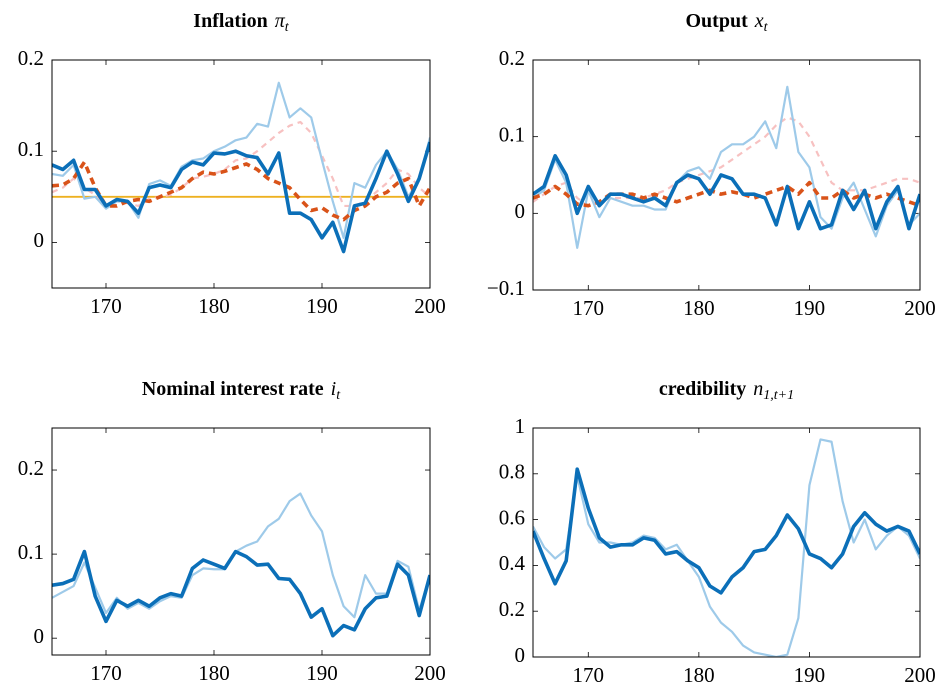 Image resolution: width=943 pixels, height=686 pixels. I want to click on title-text: Inflation, so click(230, 21).